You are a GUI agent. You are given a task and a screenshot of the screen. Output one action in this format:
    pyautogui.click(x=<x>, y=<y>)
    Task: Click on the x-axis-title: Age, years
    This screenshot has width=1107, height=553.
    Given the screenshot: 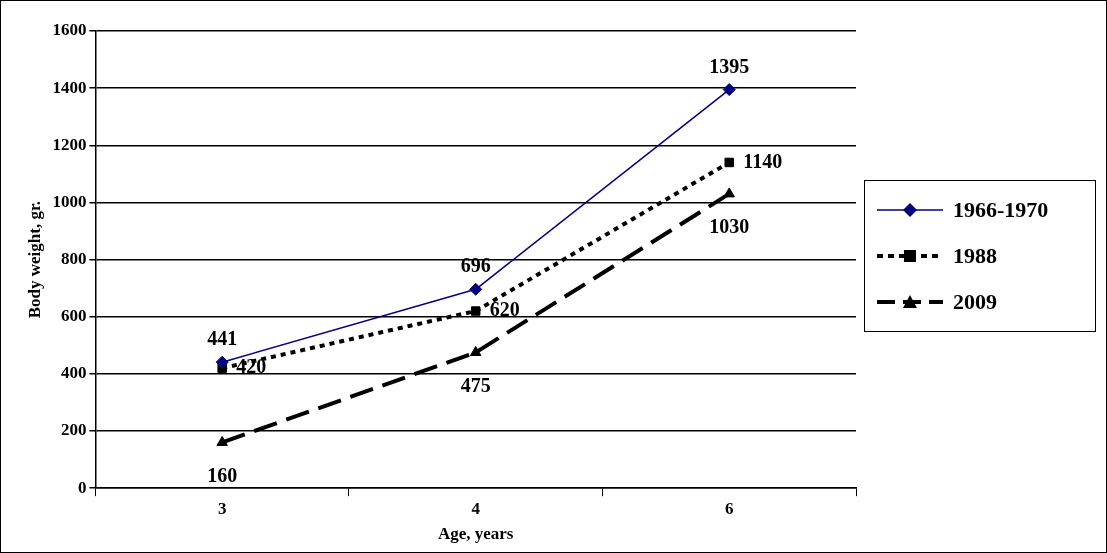 What is the action you would take?
    pyautogui.click(x=475, y=534)
    